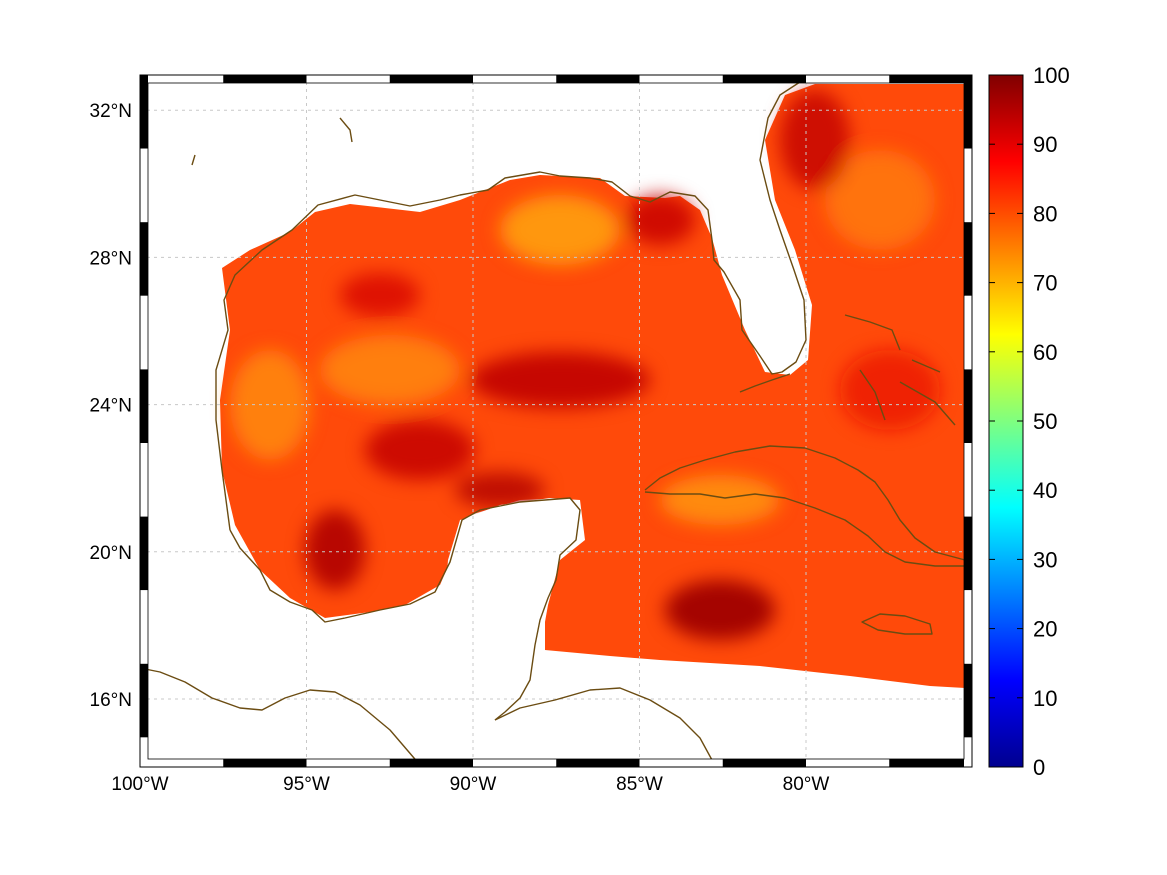  Describe the element at coordinates (111, 700) in the screenshot. I see `lat-tick-label: 16°N` at that location.